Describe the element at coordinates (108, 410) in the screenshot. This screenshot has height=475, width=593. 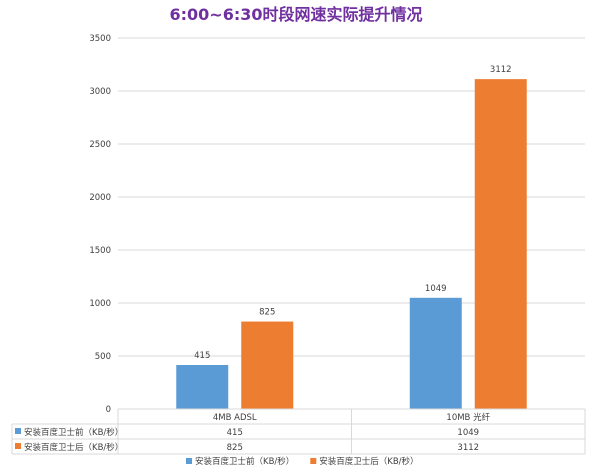
I see `y-tick-label: 0` at that location.